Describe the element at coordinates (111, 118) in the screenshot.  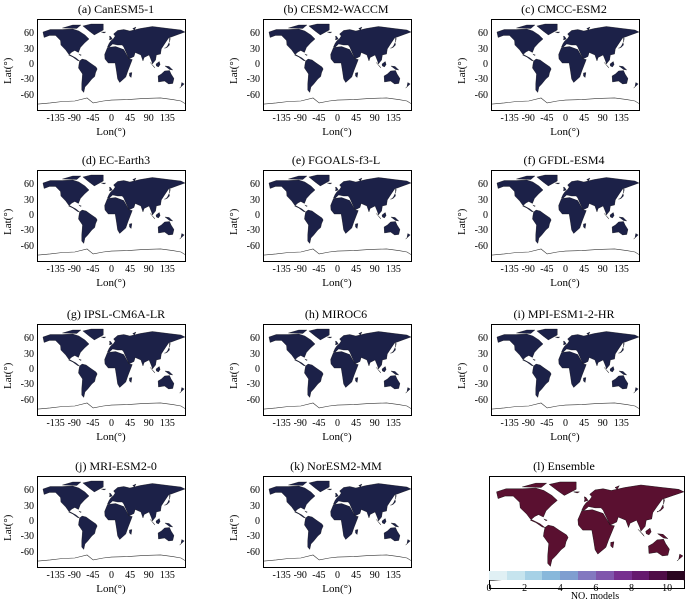
I see `x-tick-label: 0` at that location.